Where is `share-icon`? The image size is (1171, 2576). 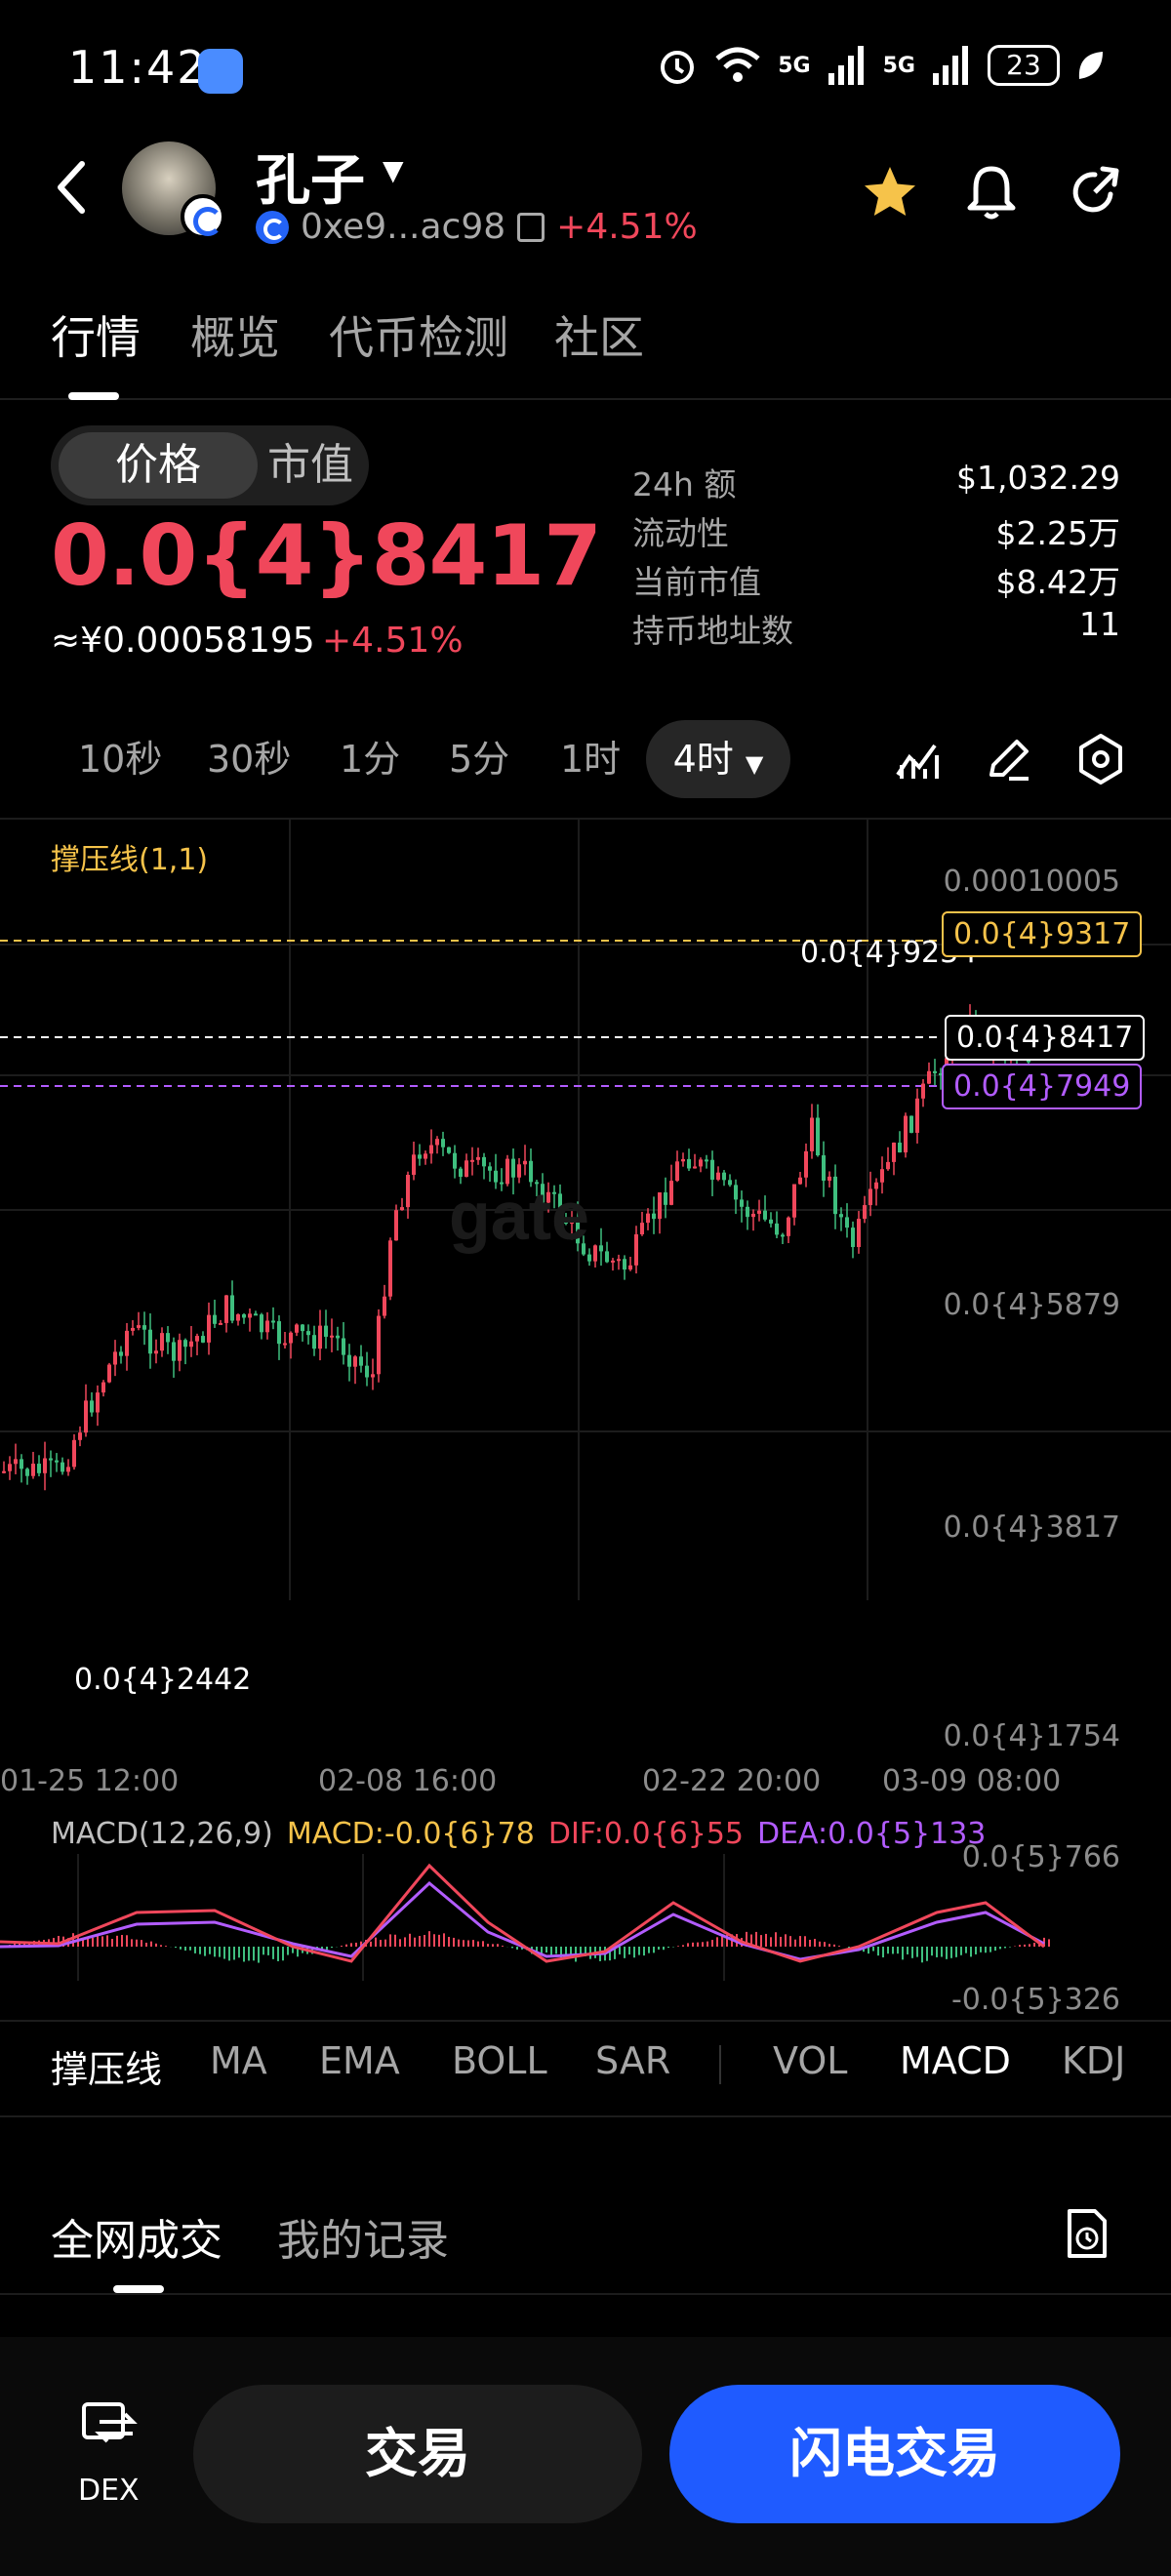
share-icon is located at coordinates (1095, 192).